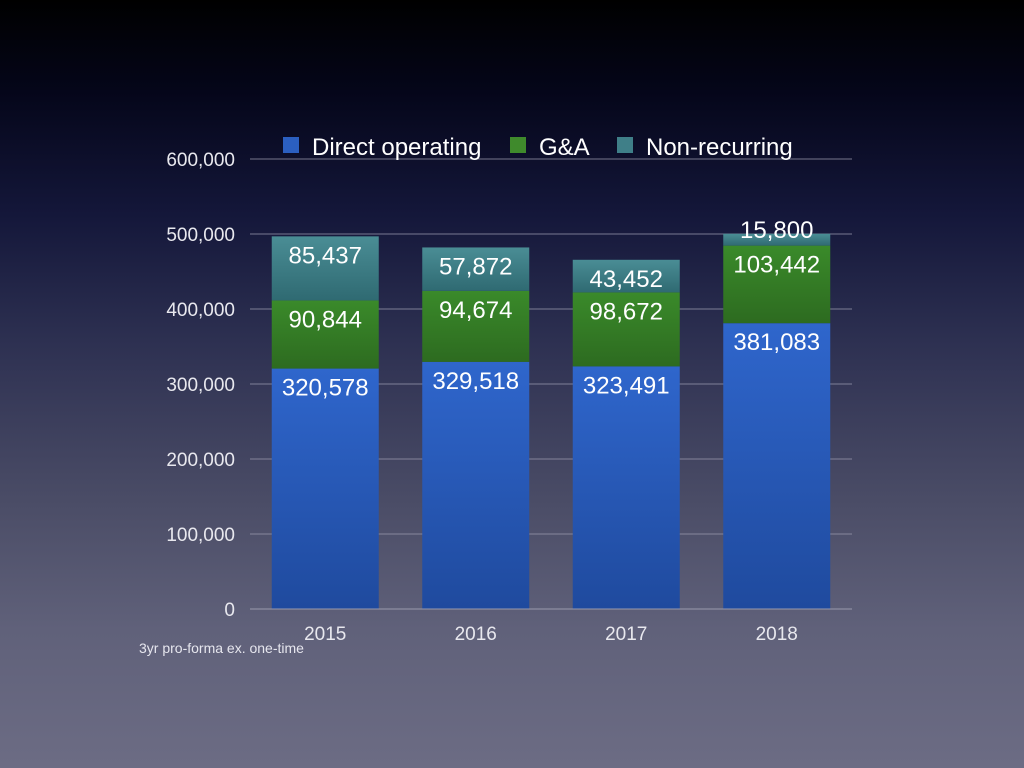 This screenshot has height=768, width=1024. I want to click on y-tick-label: 400,000, so click(200, 310).